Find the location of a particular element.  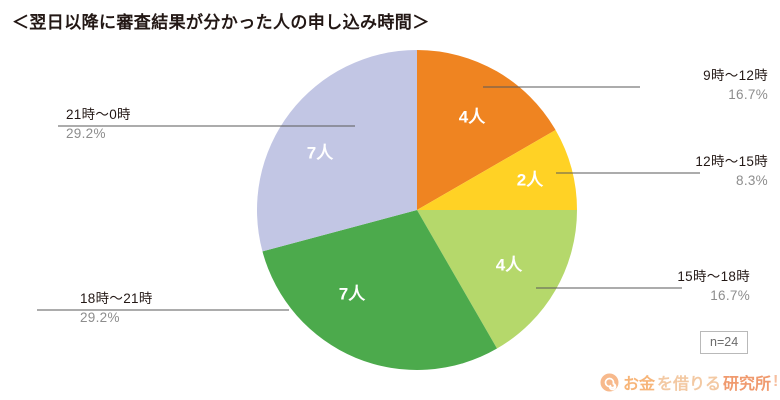

callout-0900-1200: 9時～12時 16.7% is located at coordinates (633, 85).